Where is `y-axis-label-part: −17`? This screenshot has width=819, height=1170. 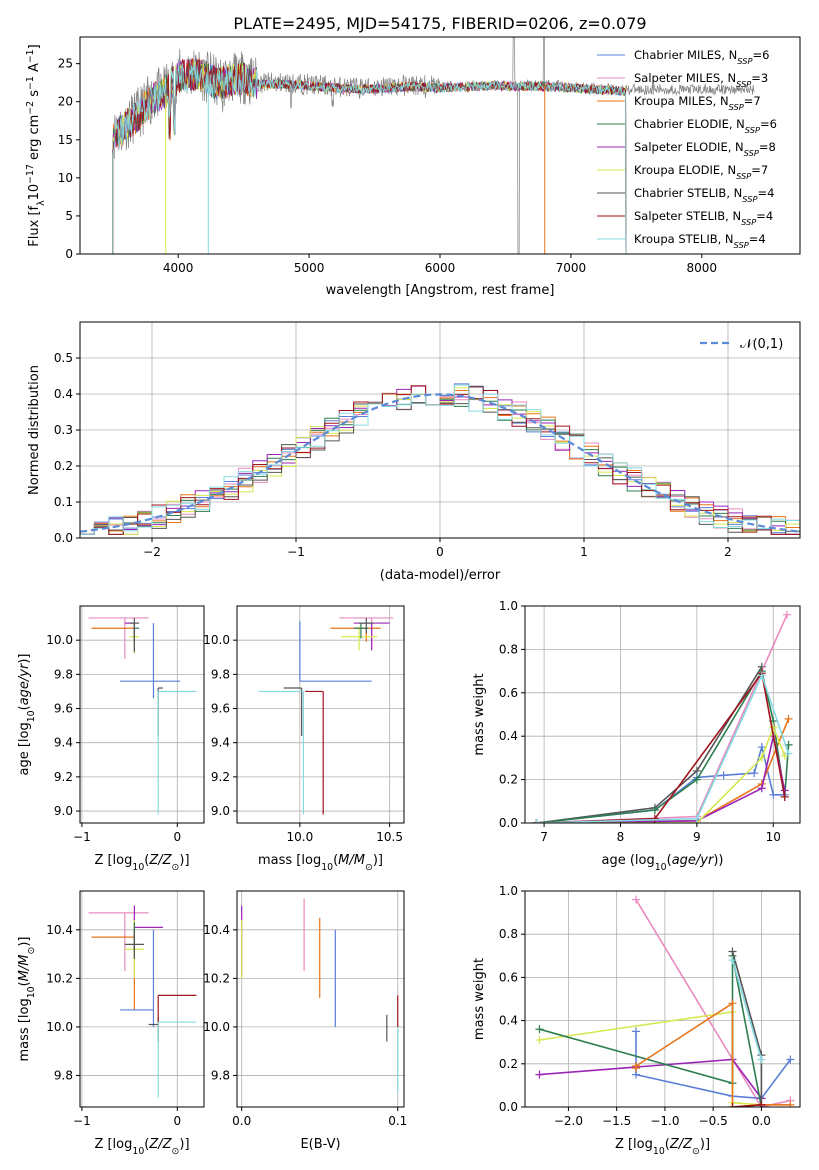
y-axis-label-part: −17 is located at coordinates (30, 174).